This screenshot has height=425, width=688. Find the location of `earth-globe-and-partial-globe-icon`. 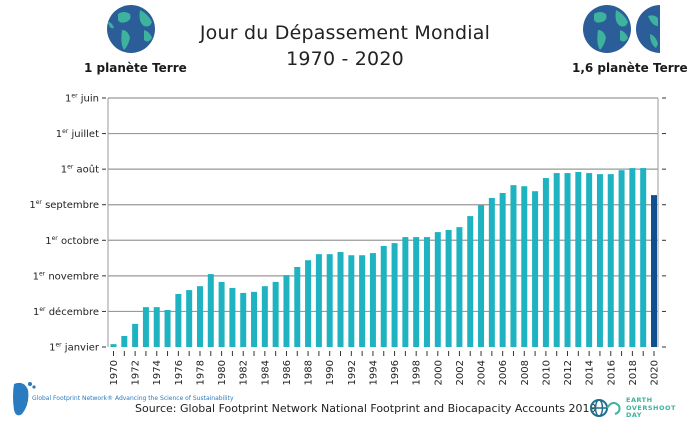

earth-globe-and-partial-globe-icon is located at coordinates (621, 29).